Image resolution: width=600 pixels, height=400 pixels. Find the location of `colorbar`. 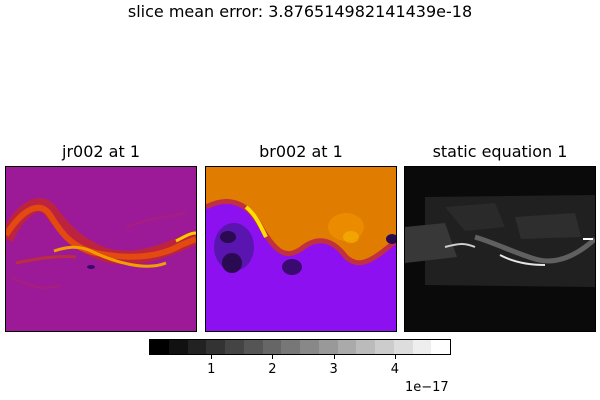

colorbar is located at coordinates (300, 347).